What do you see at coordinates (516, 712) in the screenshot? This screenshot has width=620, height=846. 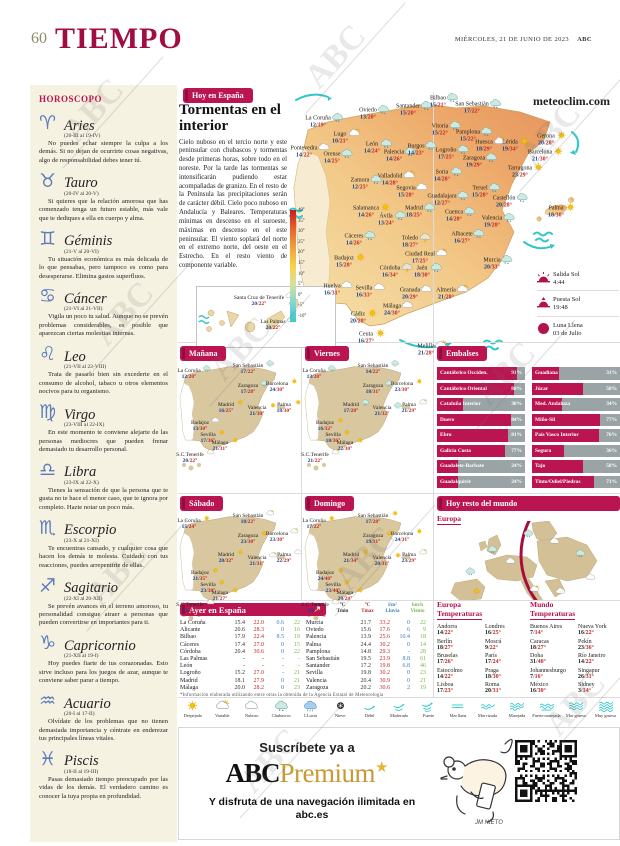 I see `legend-marejada: Marejada` at bounding box center [516, 712].